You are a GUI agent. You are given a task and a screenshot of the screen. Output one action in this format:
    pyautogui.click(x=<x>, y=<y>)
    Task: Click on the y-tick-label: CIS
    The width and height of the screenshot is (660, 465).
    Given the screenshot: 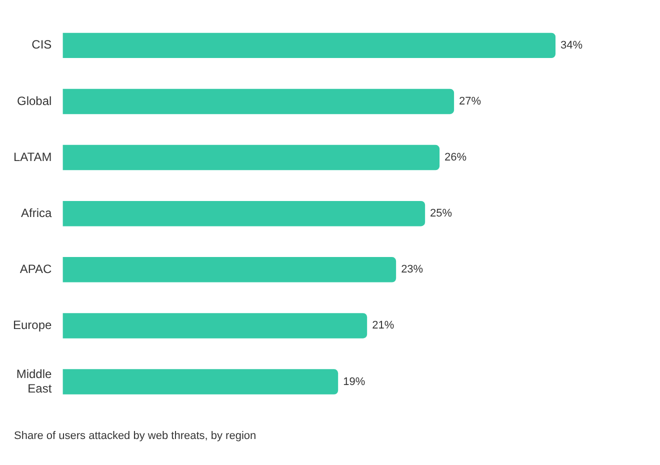 What is the action you would take?
    pyautogui.click(x=42, y=45)
    